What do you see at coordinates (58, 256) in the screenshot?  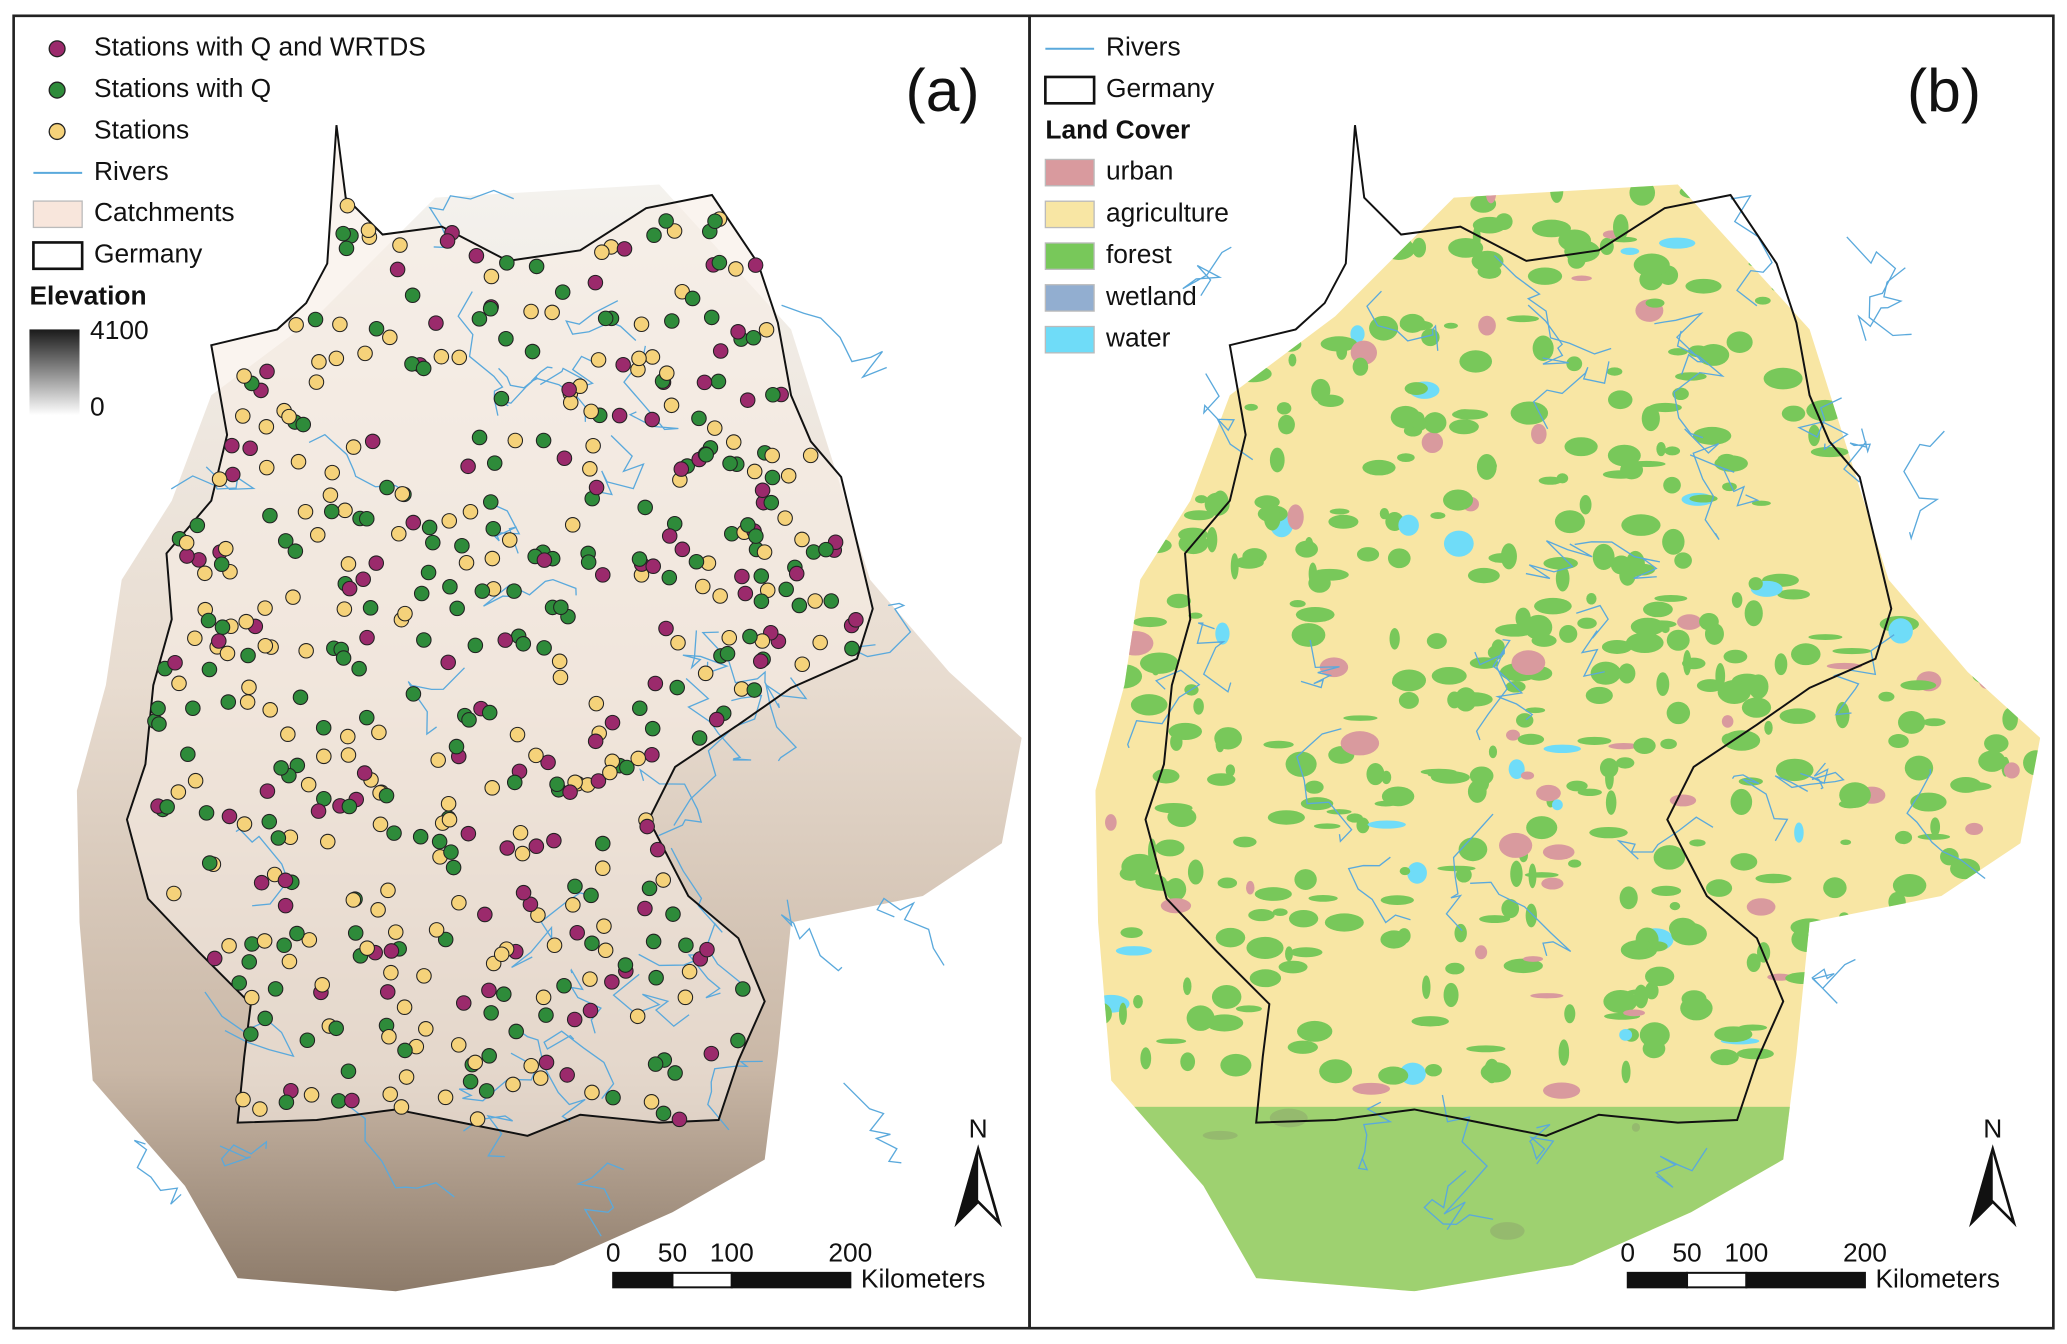 I see `legend-swatch` at bounding box center [58, 256].